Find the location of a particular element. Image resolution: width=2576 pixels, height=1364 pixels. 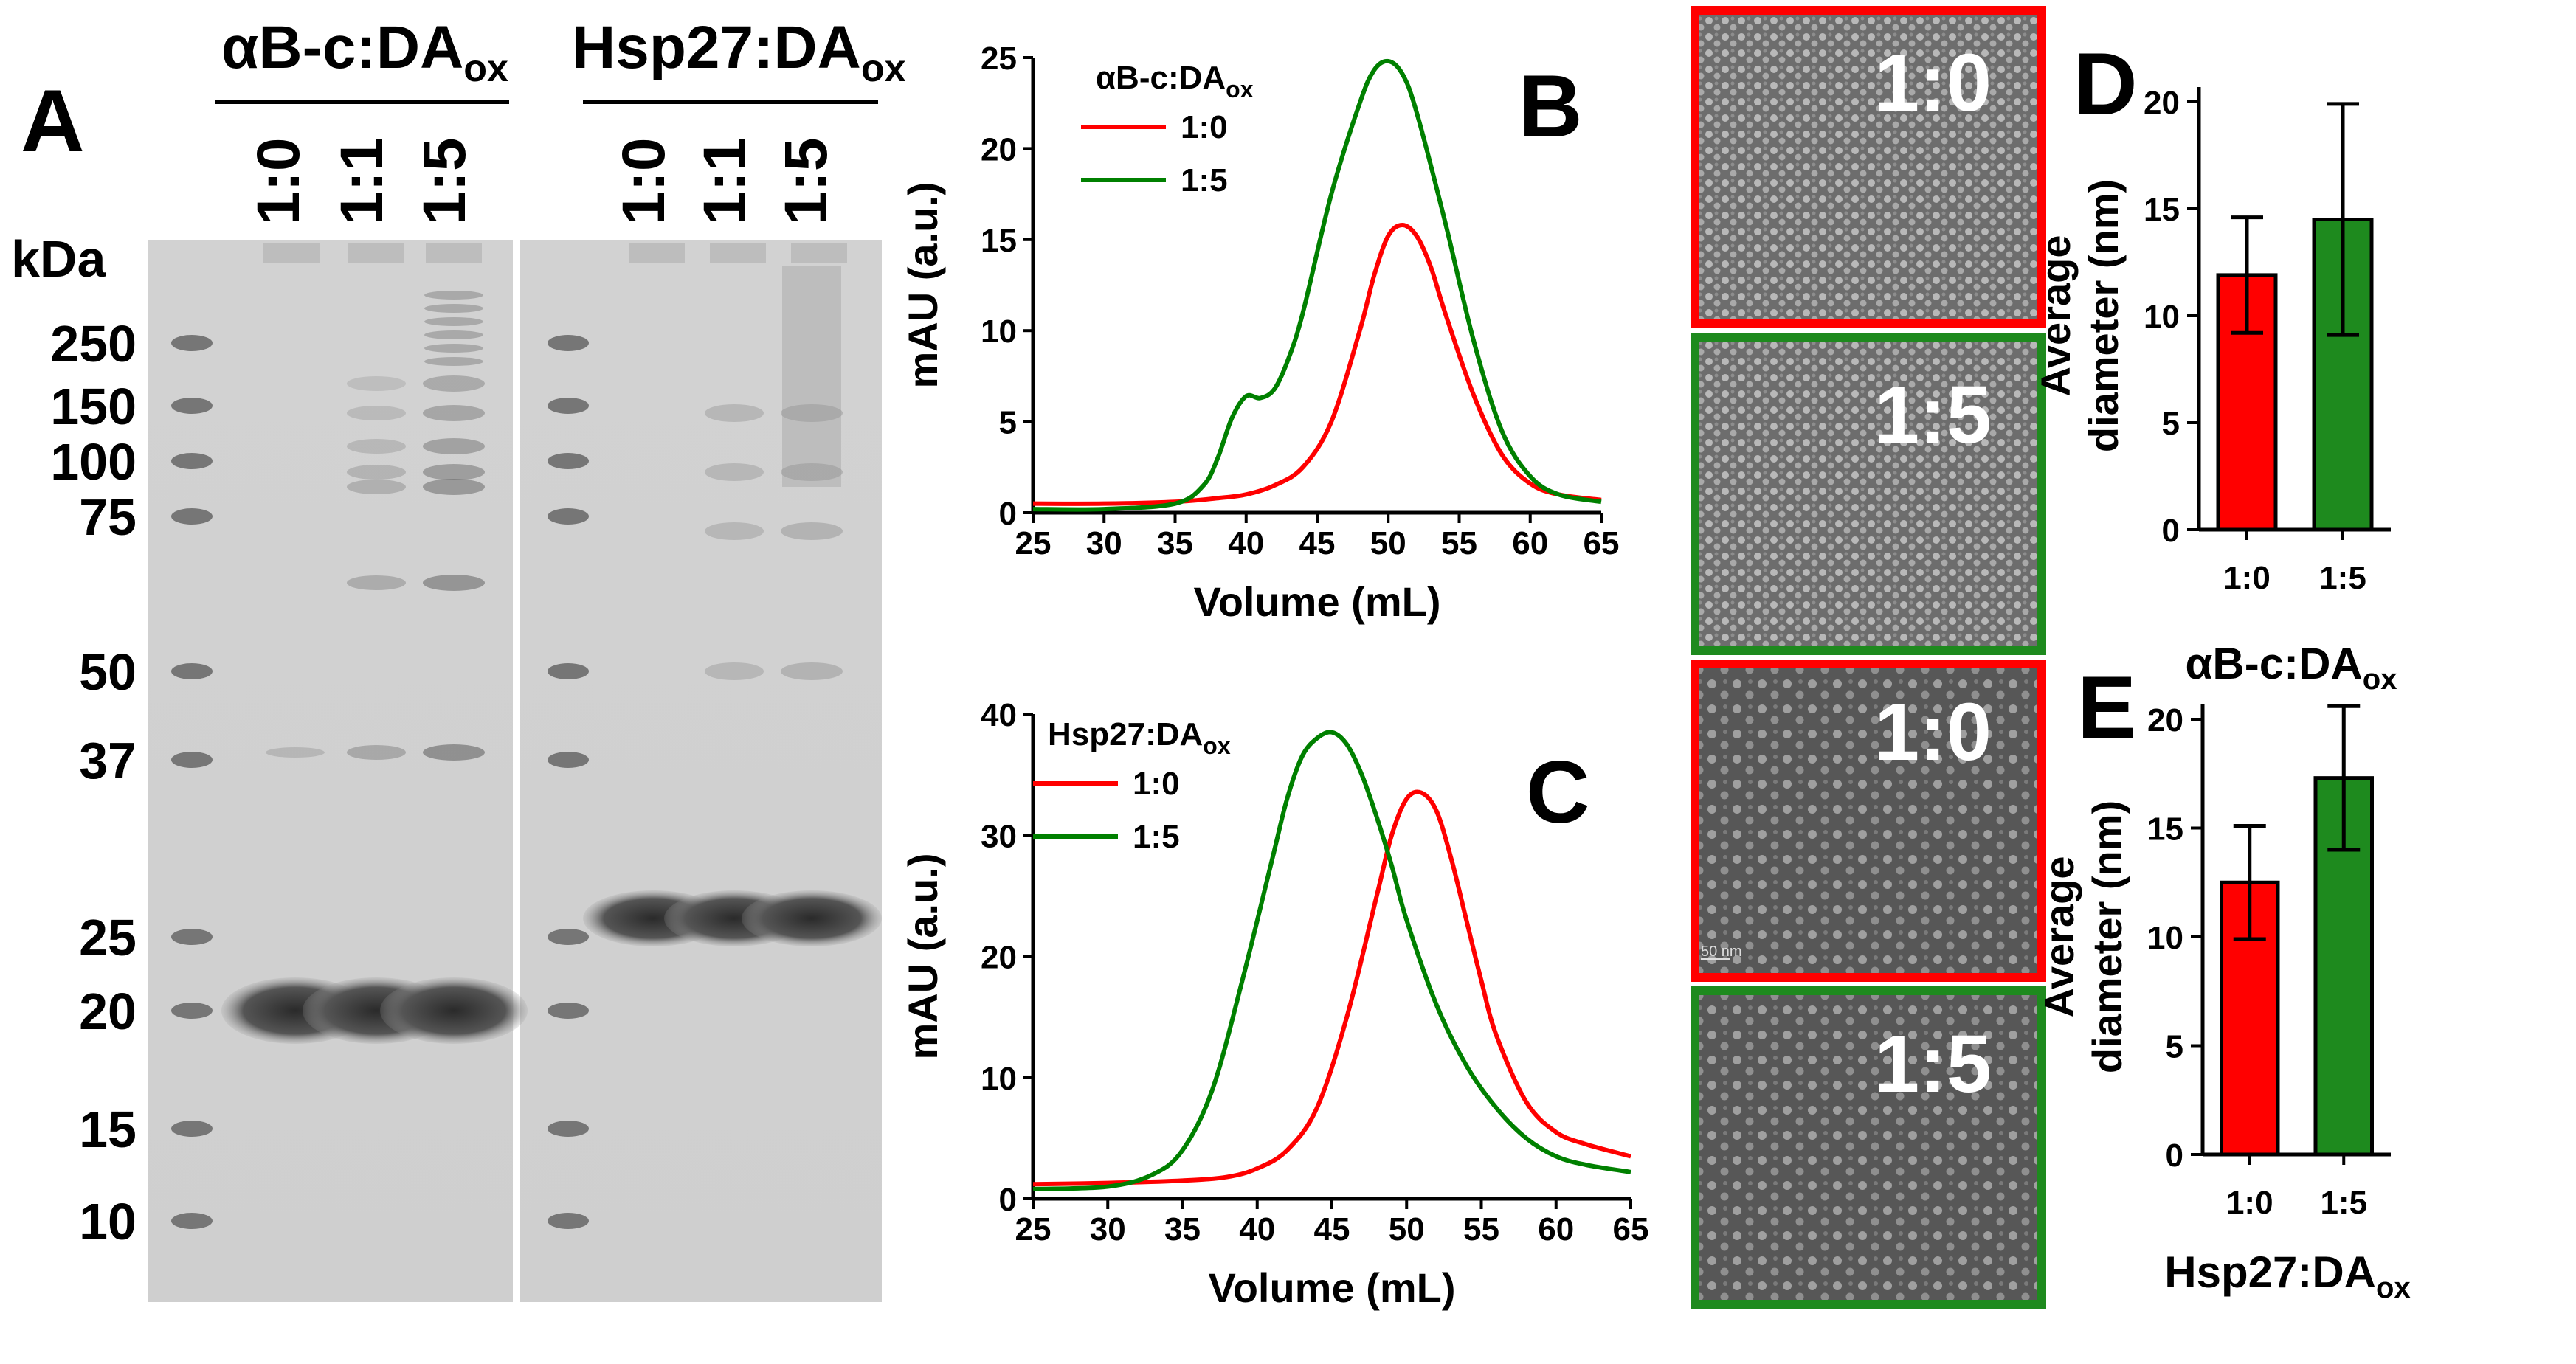

marker-label: 100 is located at coordinates (93, 462).